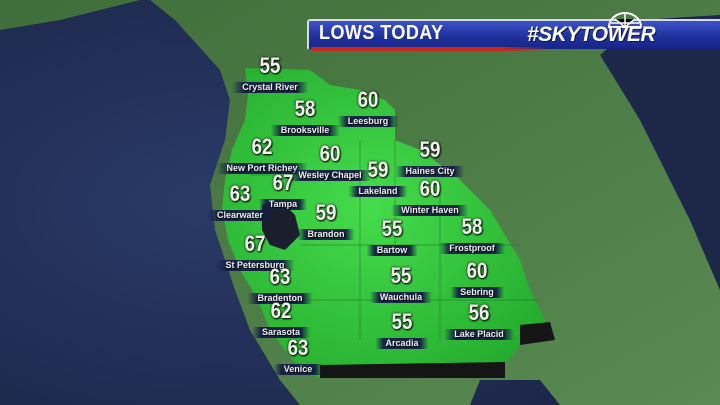 The width and height of the screenshot is (720, 405). I want to click on city-leesburg: 60 Leesburg, so click(368, 108).